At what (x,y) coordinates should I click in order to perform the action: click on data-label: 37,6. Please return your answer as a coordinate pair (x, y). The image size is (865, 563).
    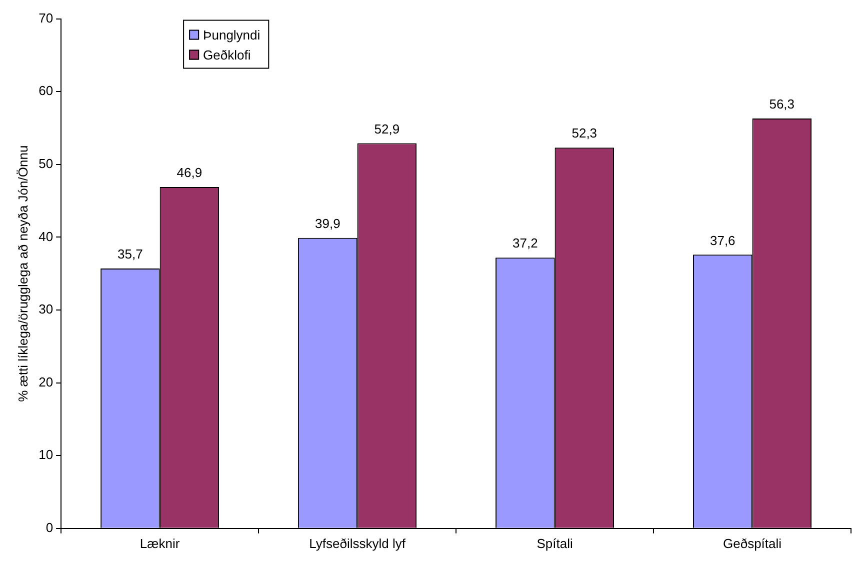
    Looking at the image, I should click on (723, 240).